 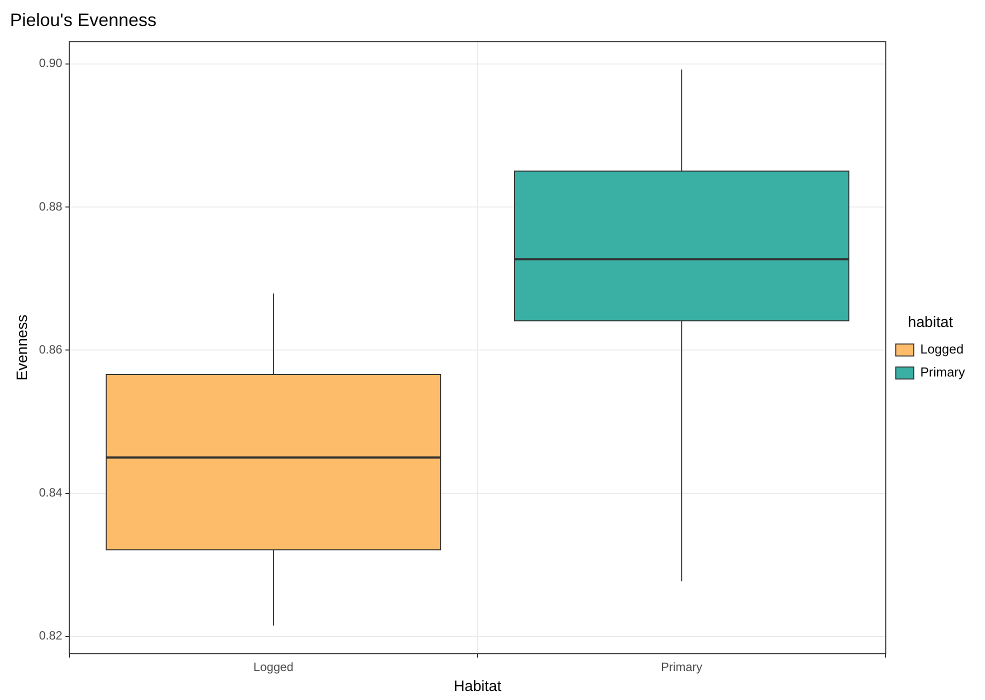 What do you see at coordinates (943, 372) in the screenshot?
I see `legend-label: Primary` at bounding box center [943, 372].